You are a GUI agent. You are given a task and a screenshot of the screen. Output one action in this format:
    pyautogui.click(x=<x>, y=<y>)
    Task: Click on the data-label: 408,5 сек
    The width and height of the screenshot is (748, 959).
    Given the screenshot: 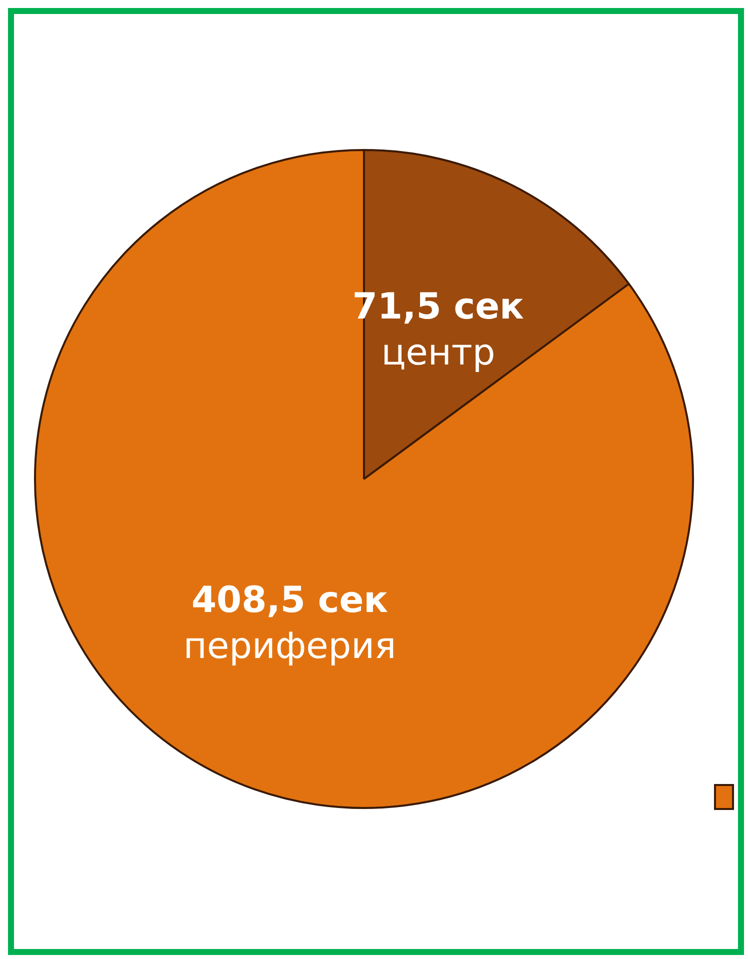 What is the action you would take?
    pyautogui.click(x=290, y=601)
    